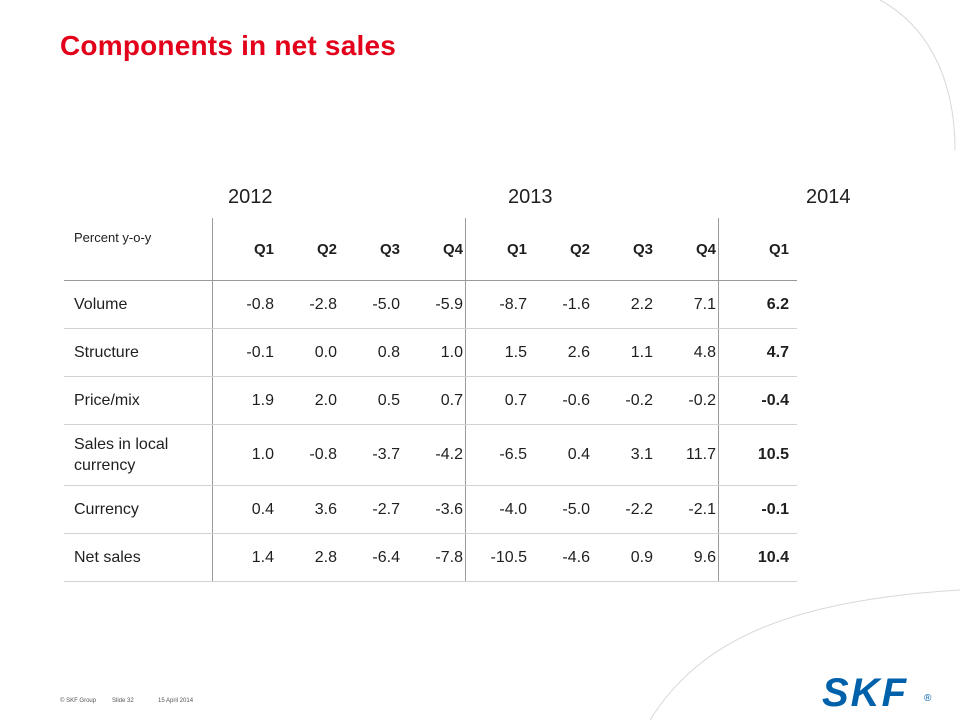 This screenshot has height=720, width=960. Describe the element at coordinates (928, 698) in the screenshot. I see `registered-mark-icon: ®` at that location.